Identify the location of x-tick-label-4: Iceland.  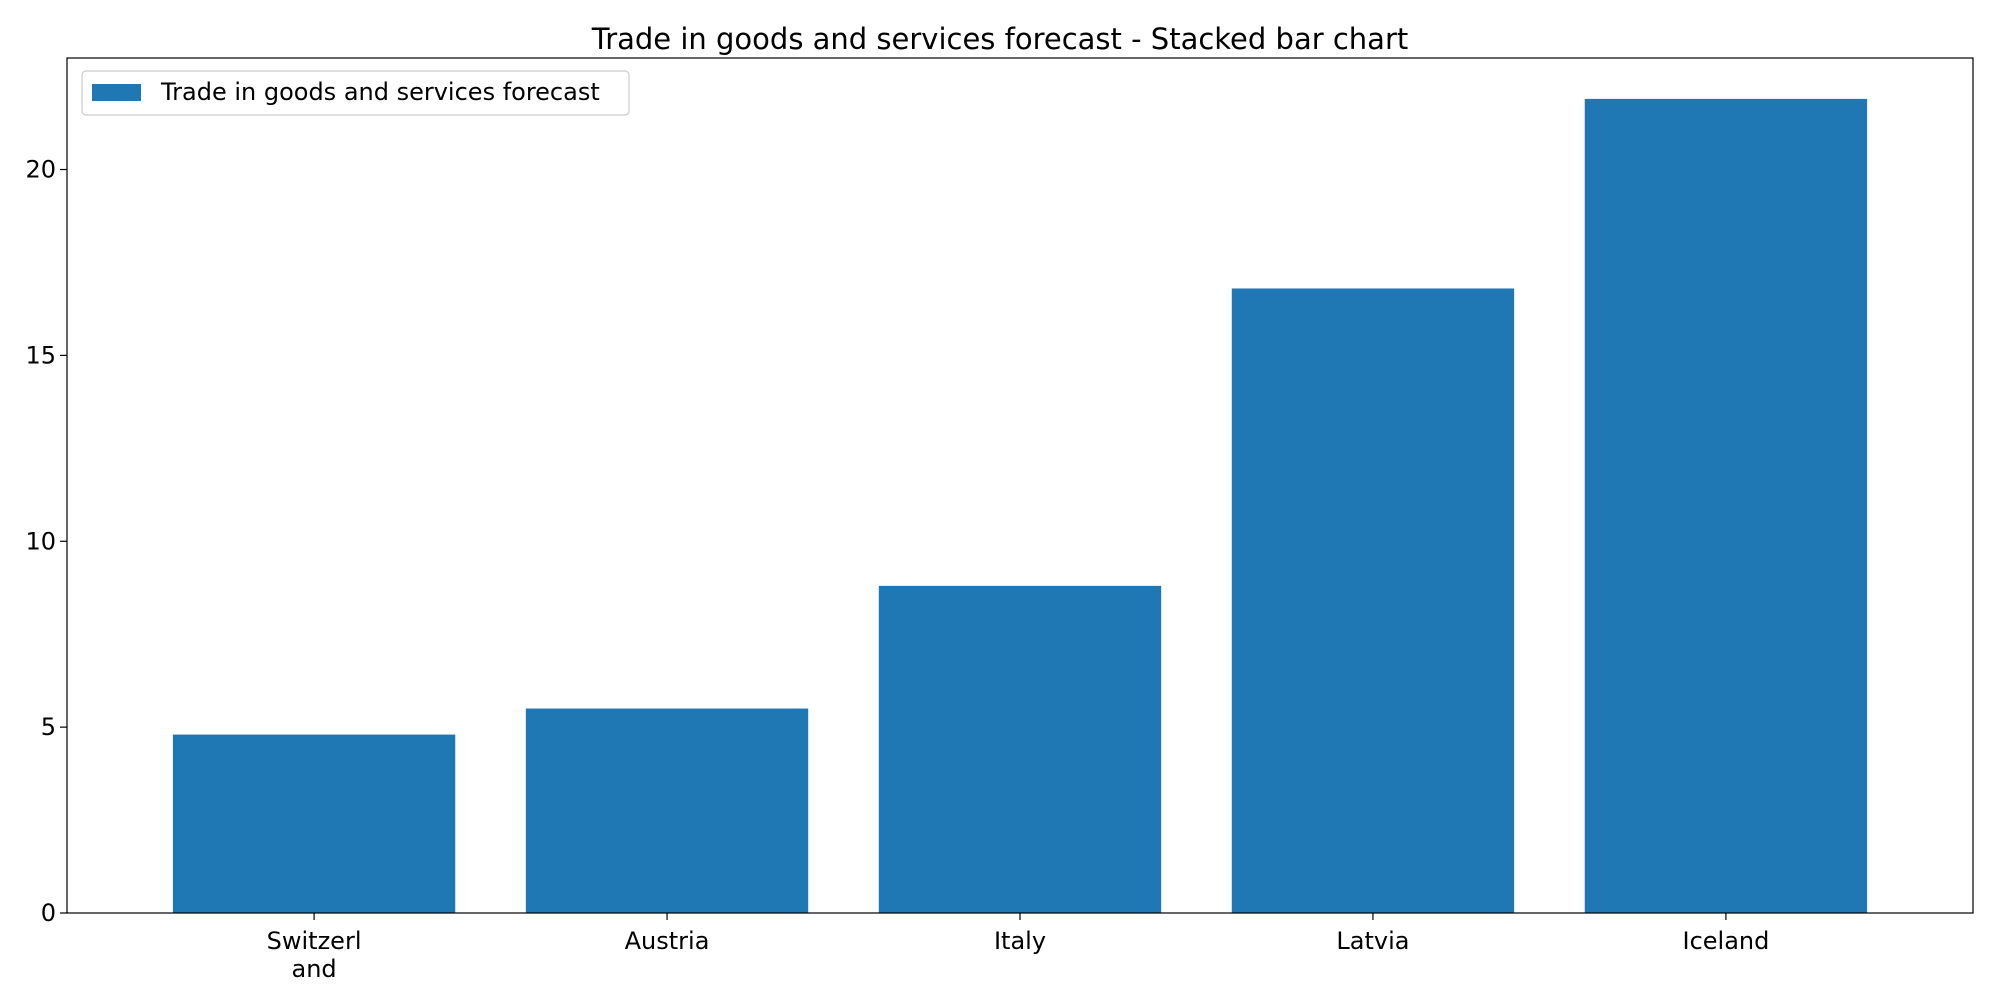
(1725, 941).